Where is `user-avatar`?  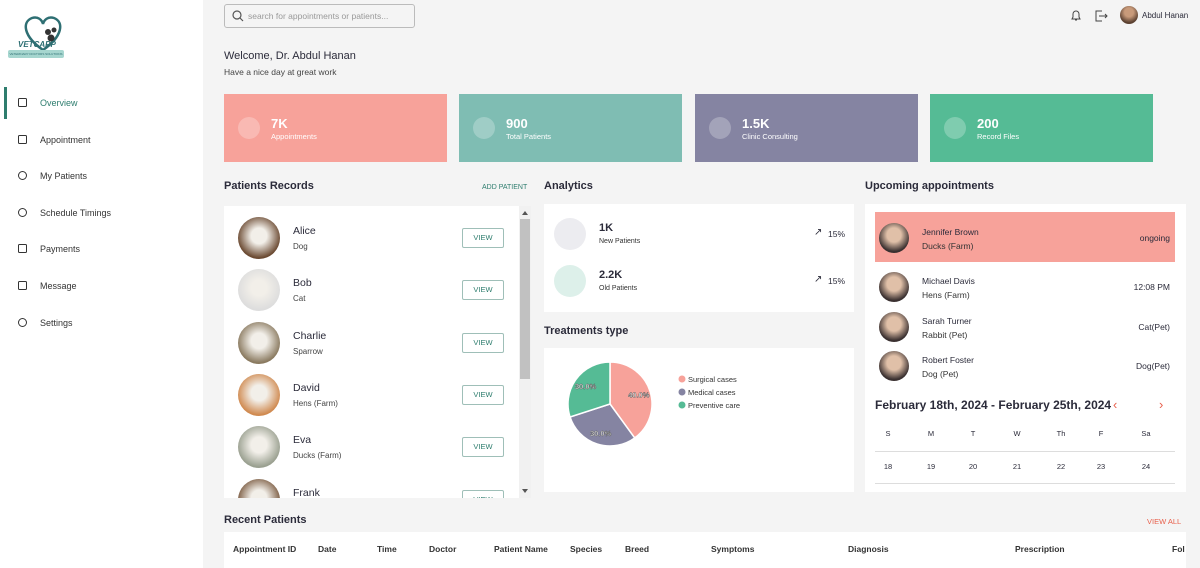 user-avatar is located at coordinates (1129, 15).